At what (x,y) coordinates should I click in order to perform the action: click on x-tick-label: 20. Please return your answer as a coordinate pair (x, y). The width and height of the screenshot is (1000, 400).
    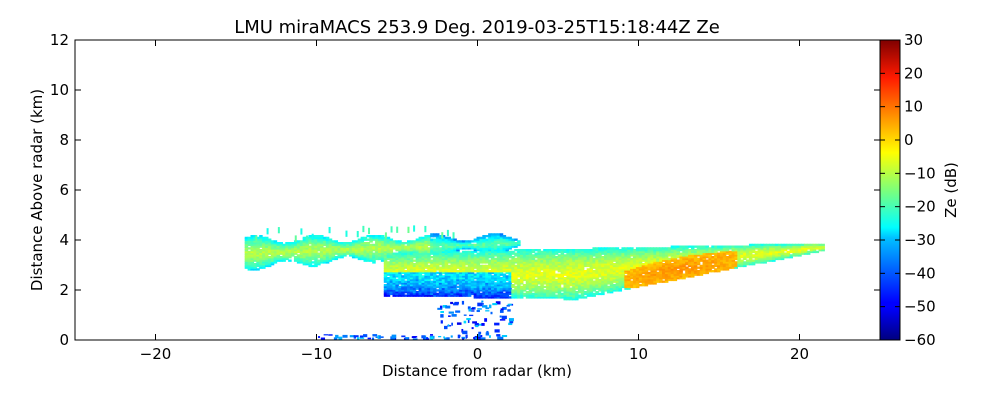
    Looking at the image, I should click on (799, 354).